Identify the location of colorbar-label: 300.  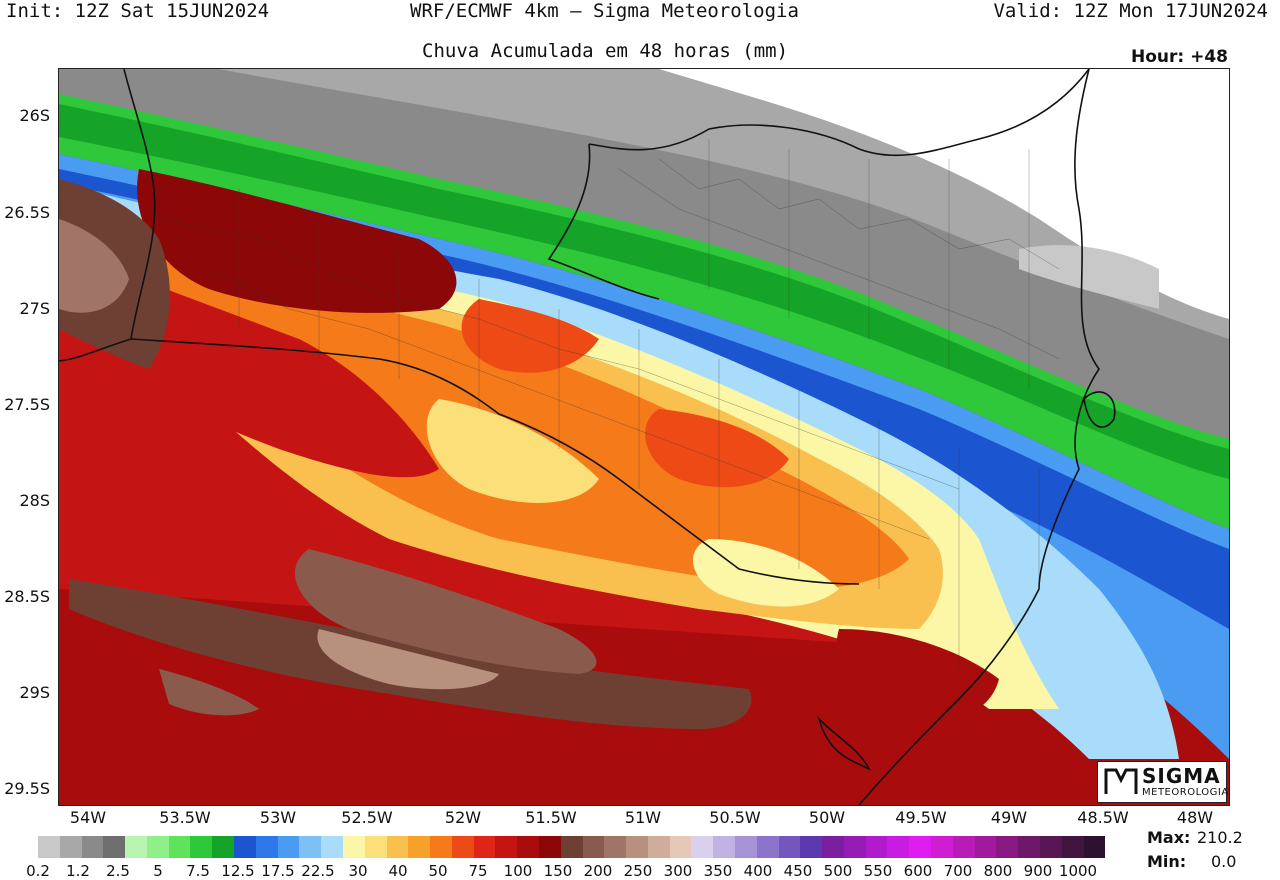
(678, 871).